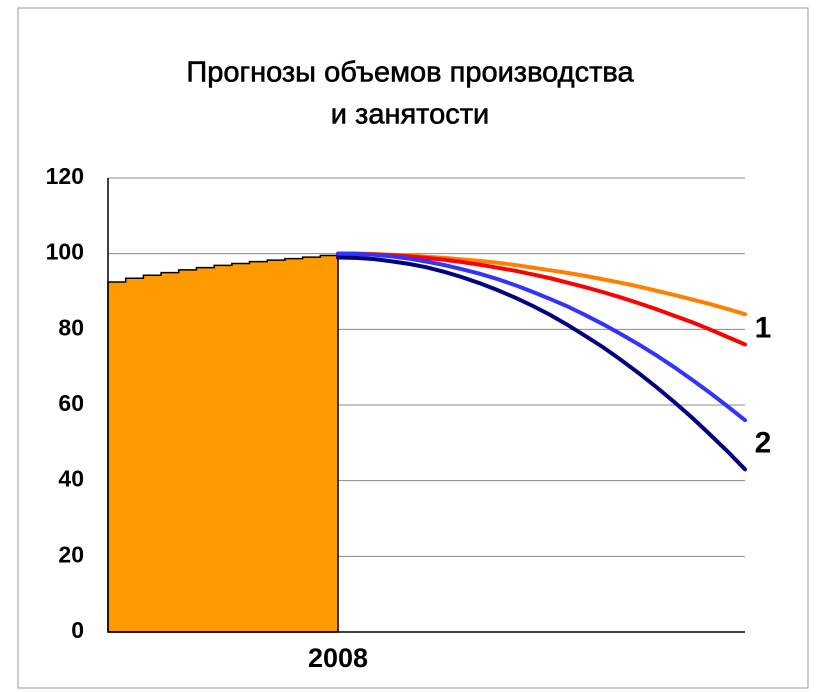 This screenshot has height=692, width=816. What do you see at coordinates (410, 115) in the screenshot?
I see `chart-title: и занятости` at bounding box center [410, 115].